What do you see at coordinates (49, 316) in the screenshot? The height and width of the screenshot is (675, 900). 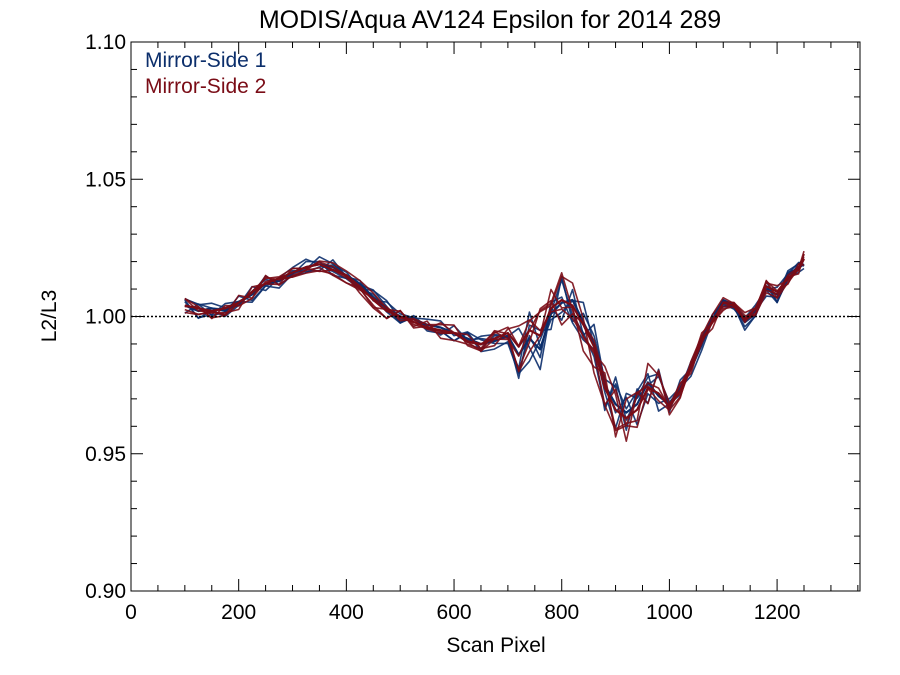 I see `y-axis-label: L2/L3` at bounding box center [49, 316].